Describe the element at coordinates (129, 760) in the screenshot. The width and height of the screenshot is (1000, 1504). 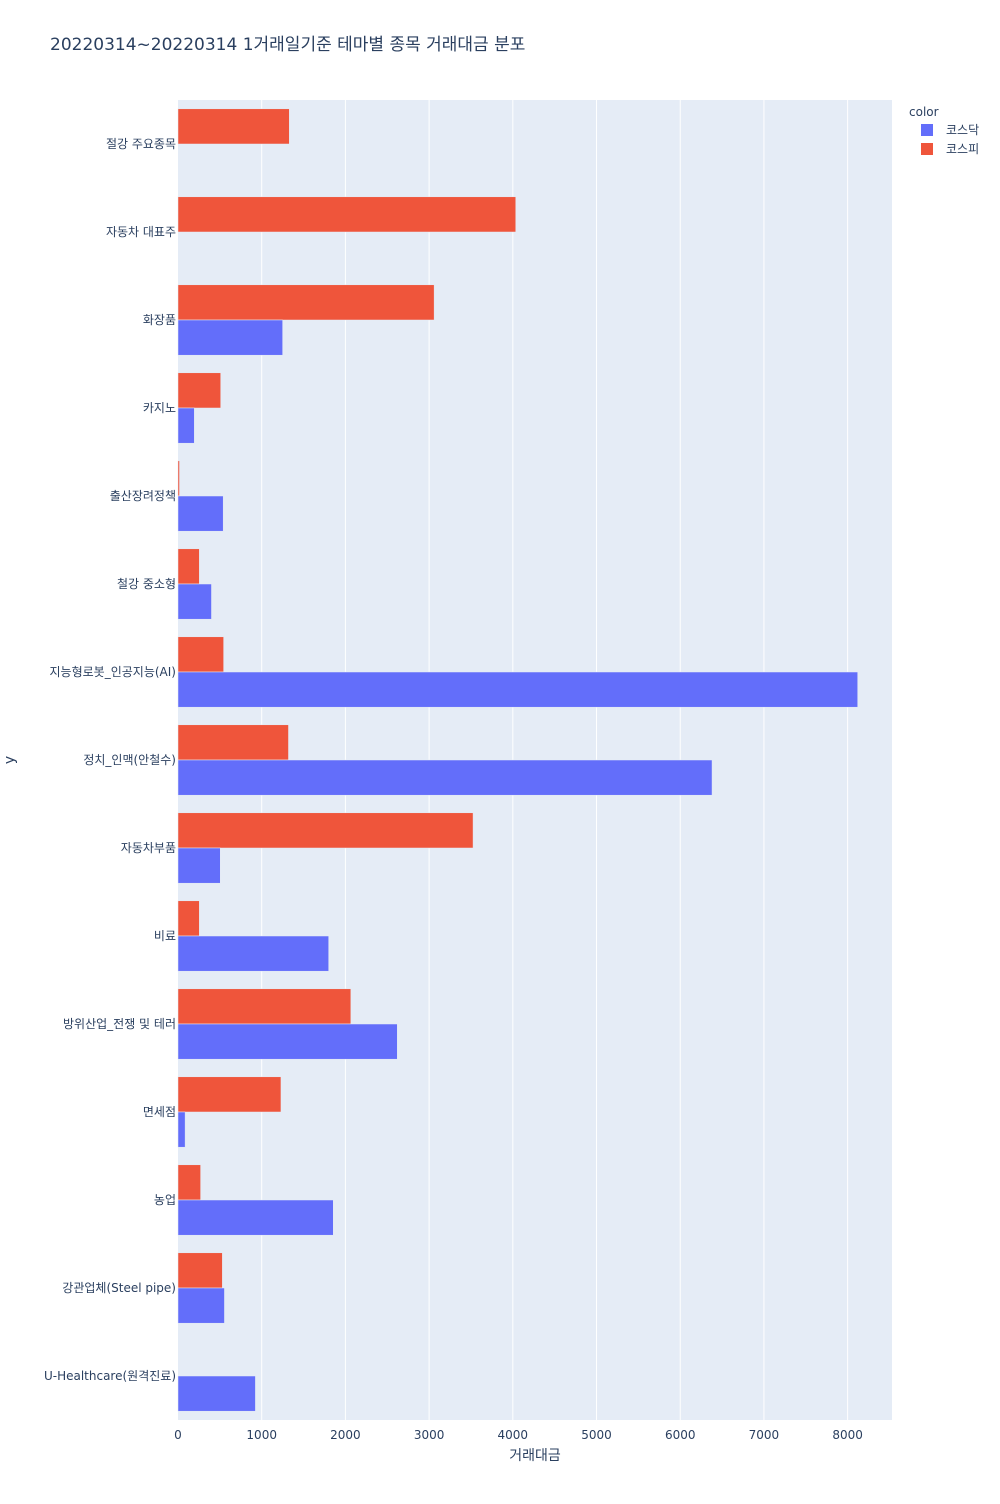
I see `y-tick-label: 정치_인맥(안철수)` at that location.